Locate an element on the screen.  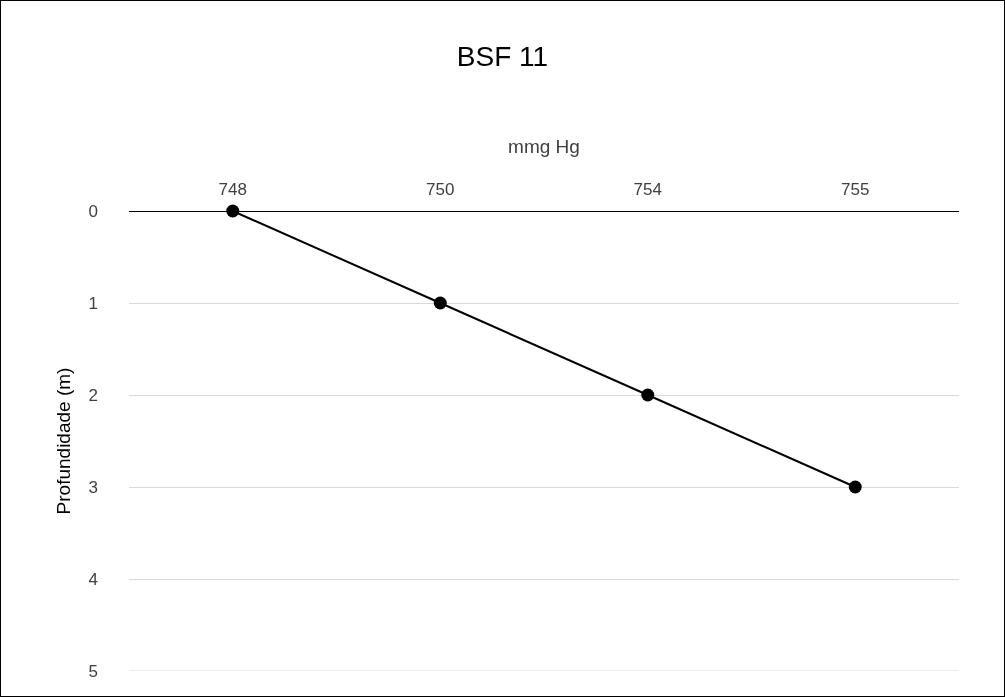
y-tick-label: 0 is located at coordinates (93, 211).